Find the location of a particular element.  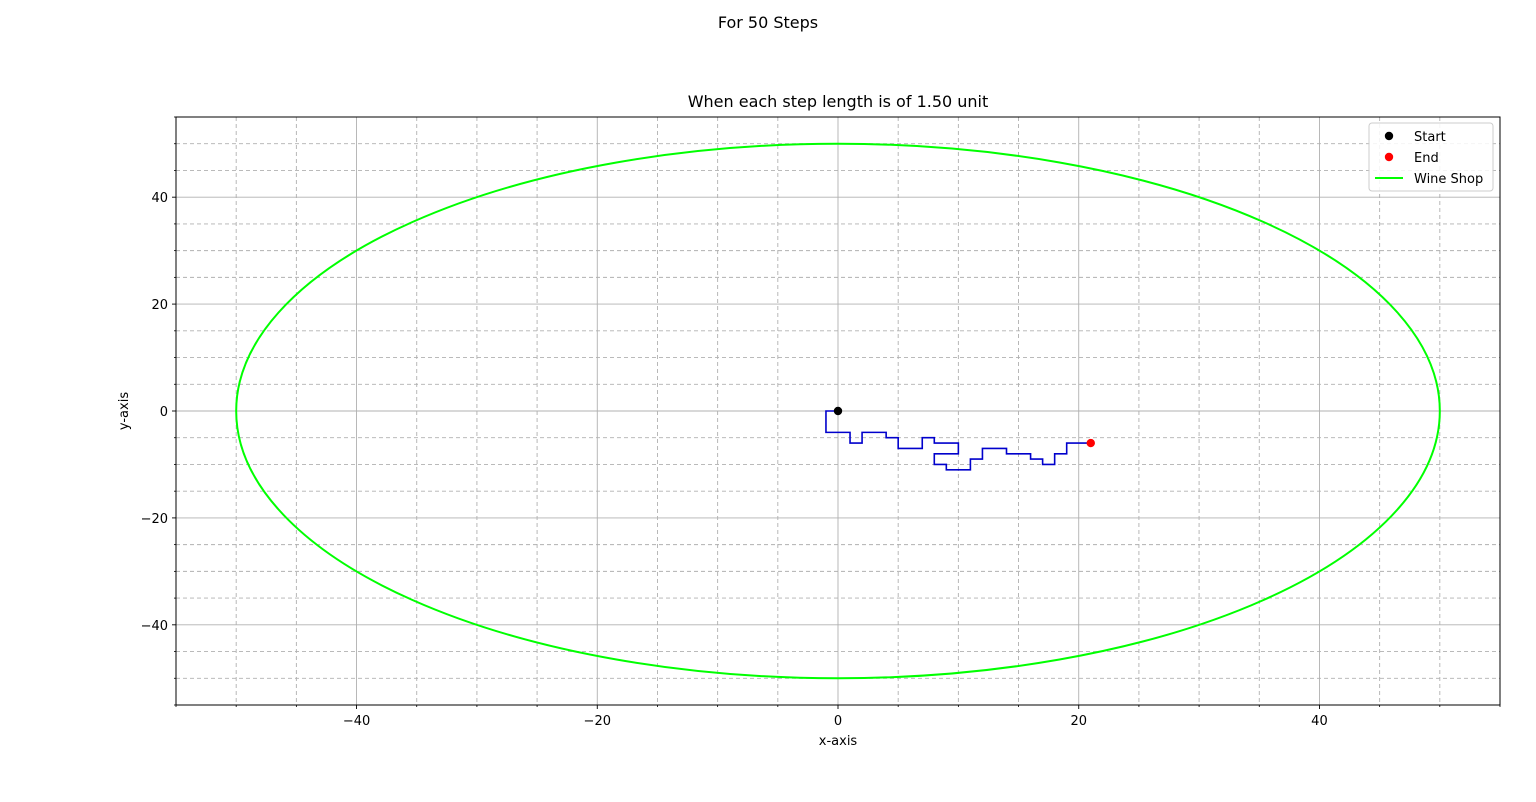

x-axis-ticks: −40 −20 0 20 40 is located at coordinates (838, 717).